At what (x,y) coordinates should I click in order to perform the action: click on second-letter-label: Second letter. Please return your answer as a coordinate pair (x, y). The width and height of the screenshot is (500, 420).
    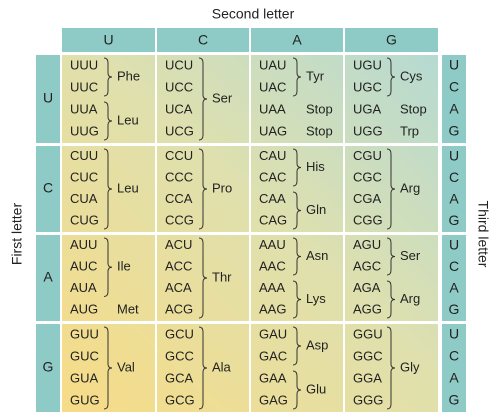
    Looking at the image, I should click on (253, 14).